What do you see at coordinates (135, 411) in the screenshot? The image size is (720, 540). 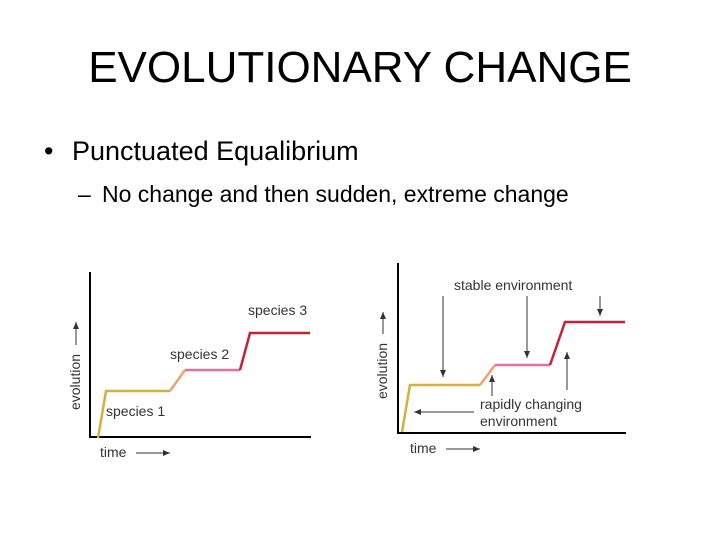 I see `species-label: species 1` at bounding box center [135, 411].